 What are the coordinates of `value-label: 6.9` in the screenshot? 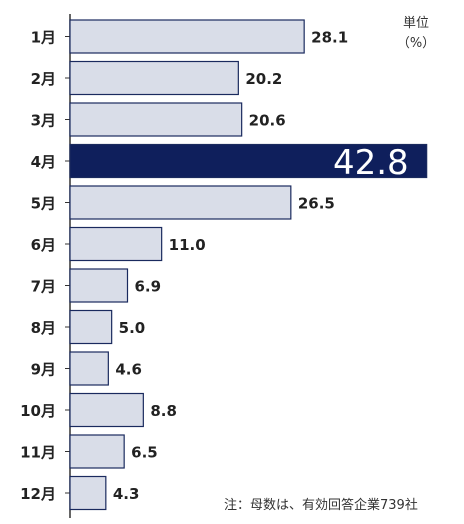 It's located at (148, 287).